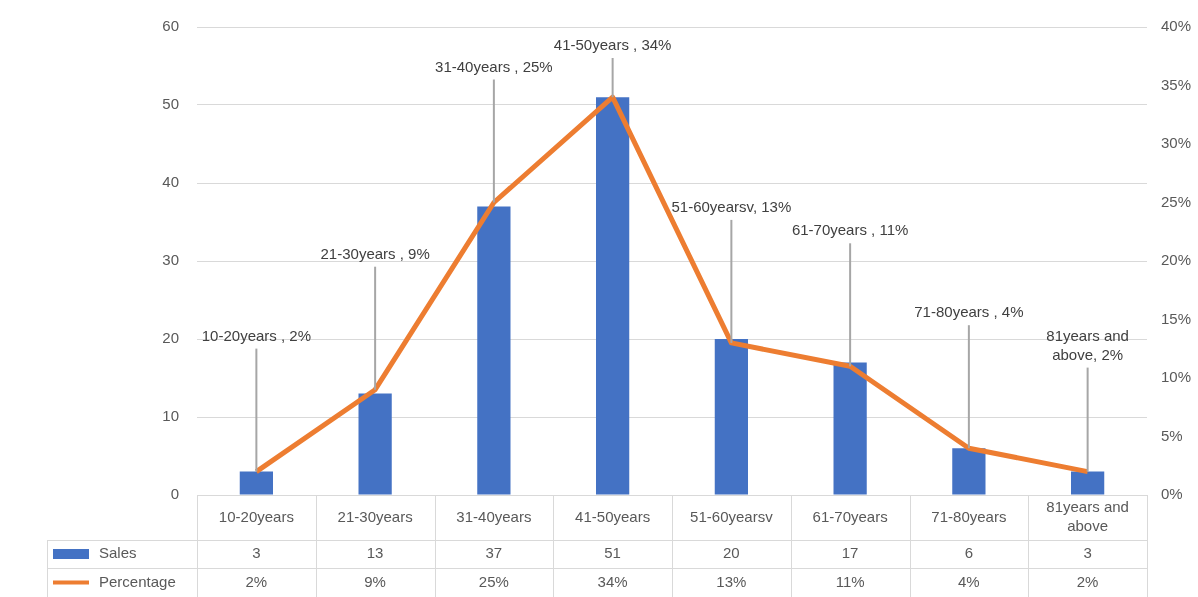  Describe the element at coordinates (850, 516) in the screenshot. I see `x-tick-label: 61-70years` at that location.